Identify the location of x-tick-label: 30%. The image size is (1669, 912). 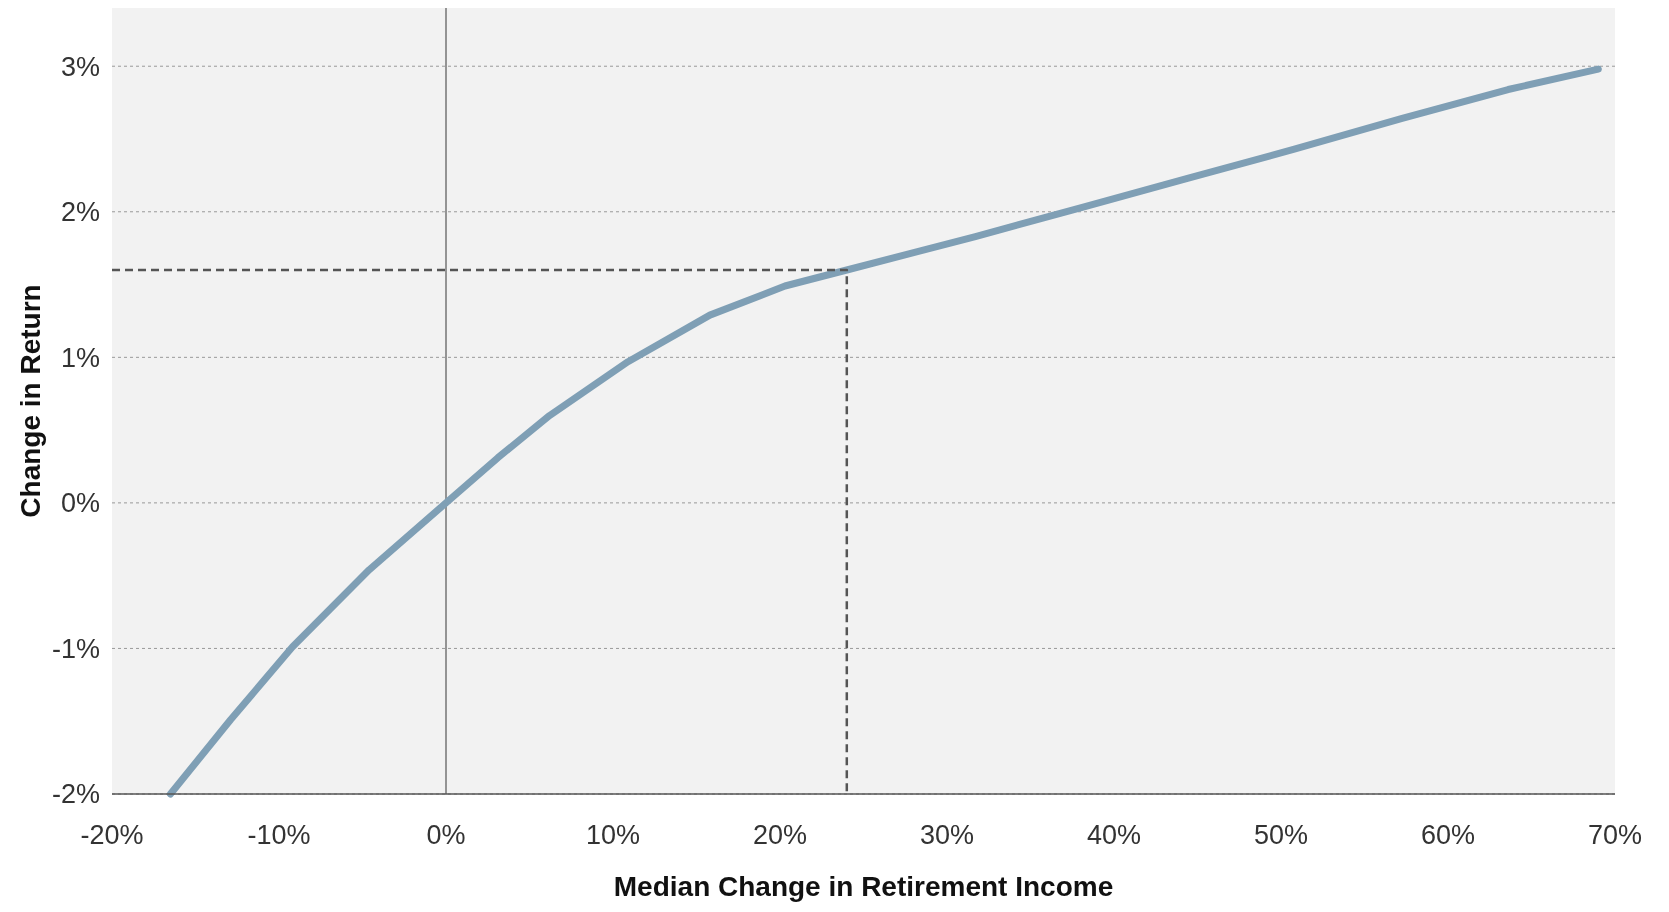
(947, 835).